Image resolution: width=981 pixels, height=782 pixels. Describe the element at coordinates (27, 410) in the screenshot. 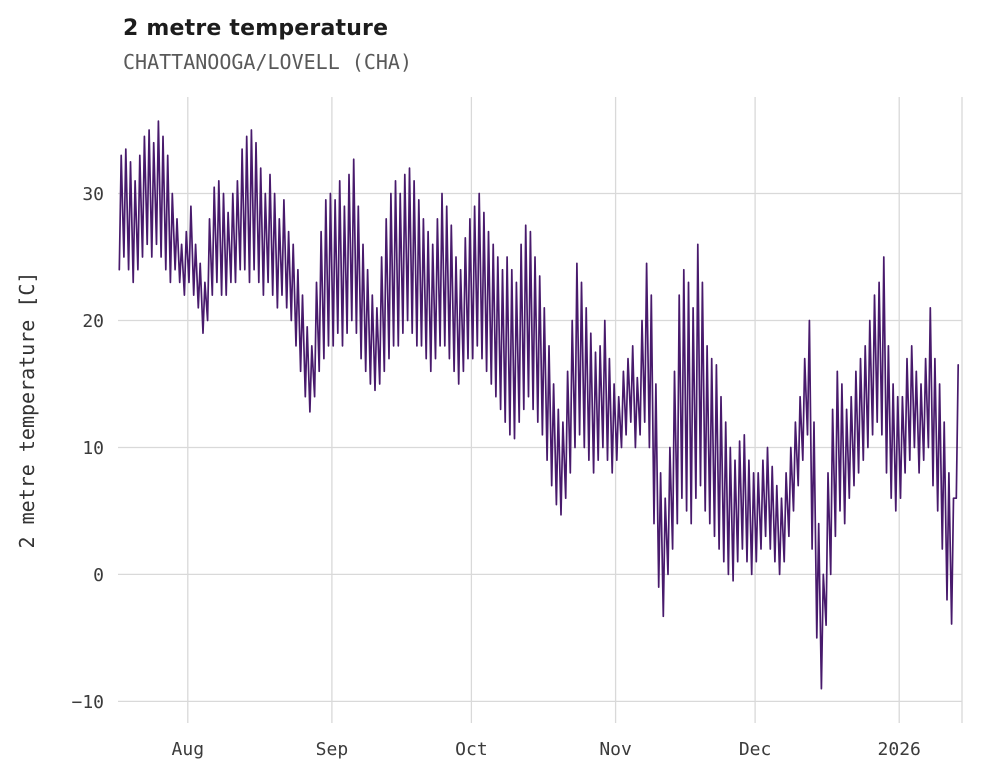

I see `y-axis-label: 2 metre temperature [C]` at that location.